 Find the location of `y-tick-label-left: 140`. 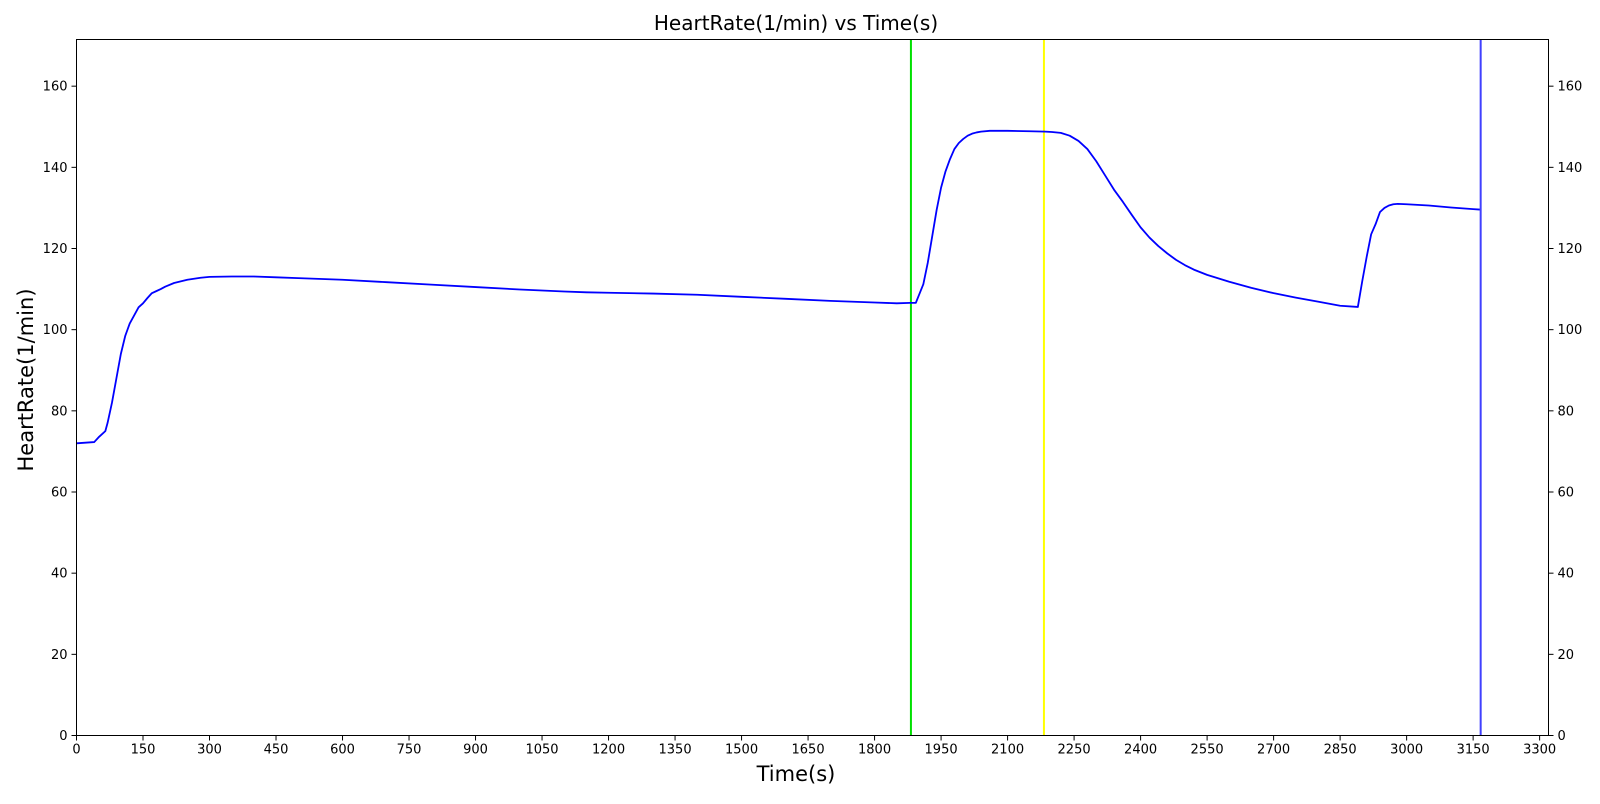

y-tick-label-left: 140 is located at coordinates (55, 168).